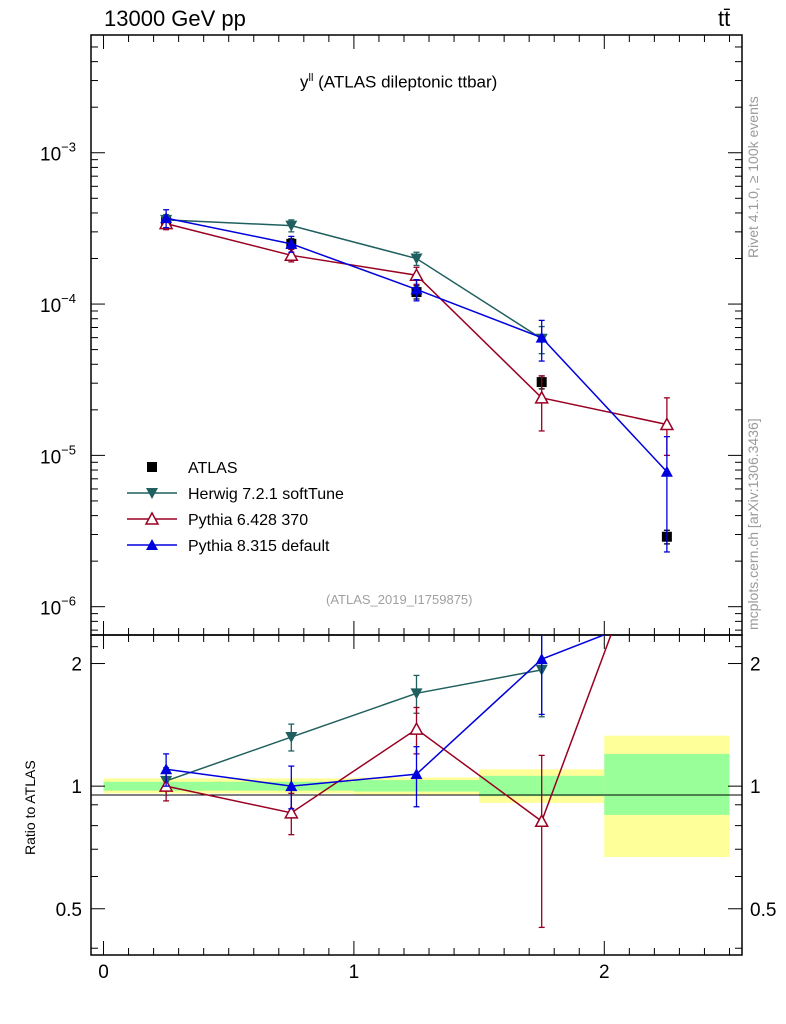  Describe the element at coordinates (152, 518) in the screenshot. I see `legend-marker-pythia6` at that location.